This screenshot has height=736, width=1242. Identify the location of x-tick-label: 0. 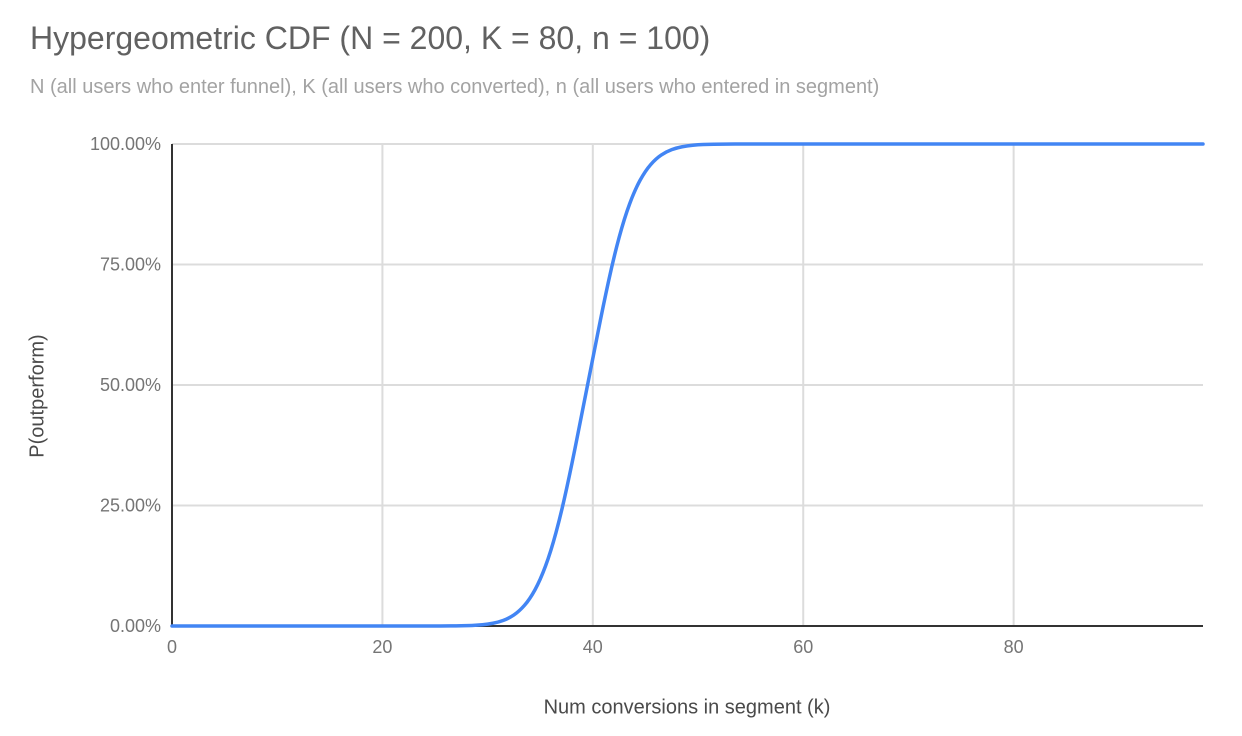
(172, 647).